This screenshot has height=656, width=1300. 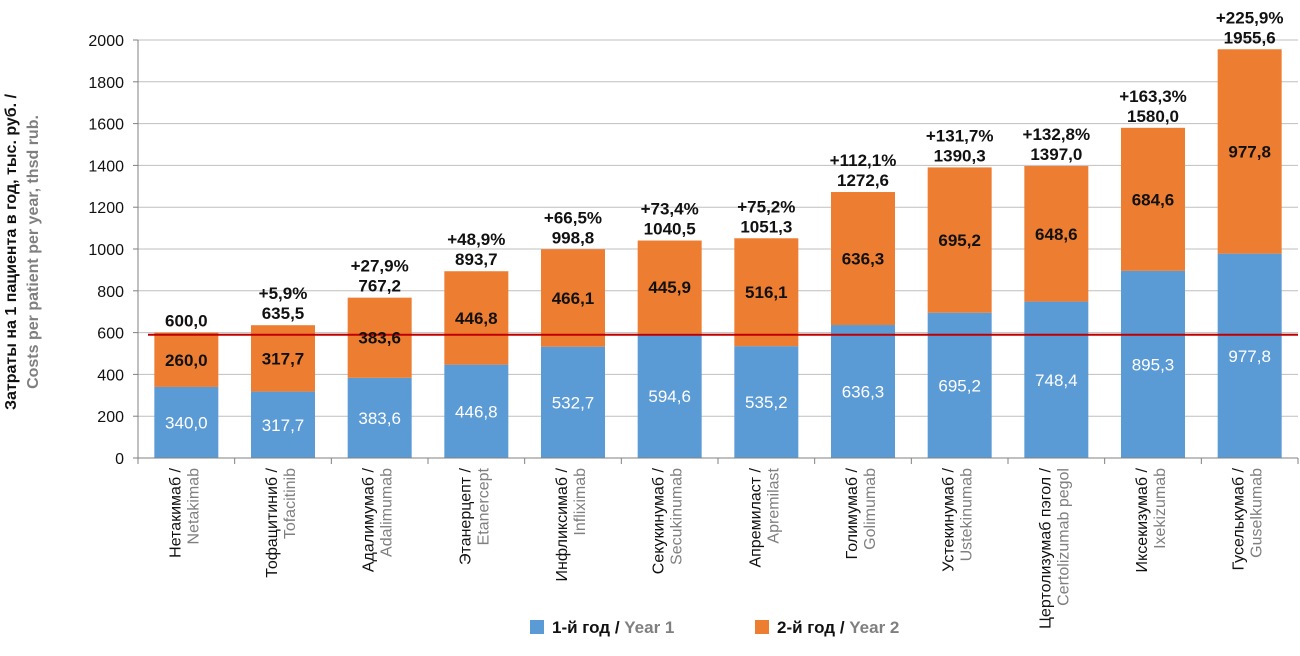 I want to click on data-label-year1: 695,2, so click(x=959, y=385).